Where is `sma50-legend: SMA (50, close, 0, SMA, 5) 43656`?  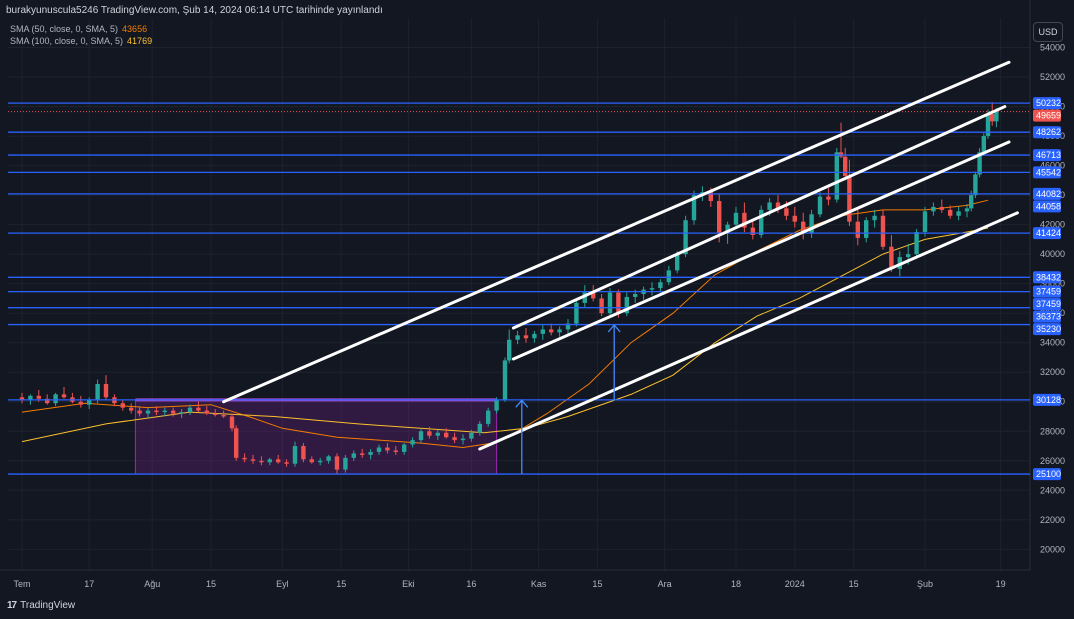
sma50-legend: SMA (50, close, 0, SMA, 5) 43656 is located at coordinates (78, 29).